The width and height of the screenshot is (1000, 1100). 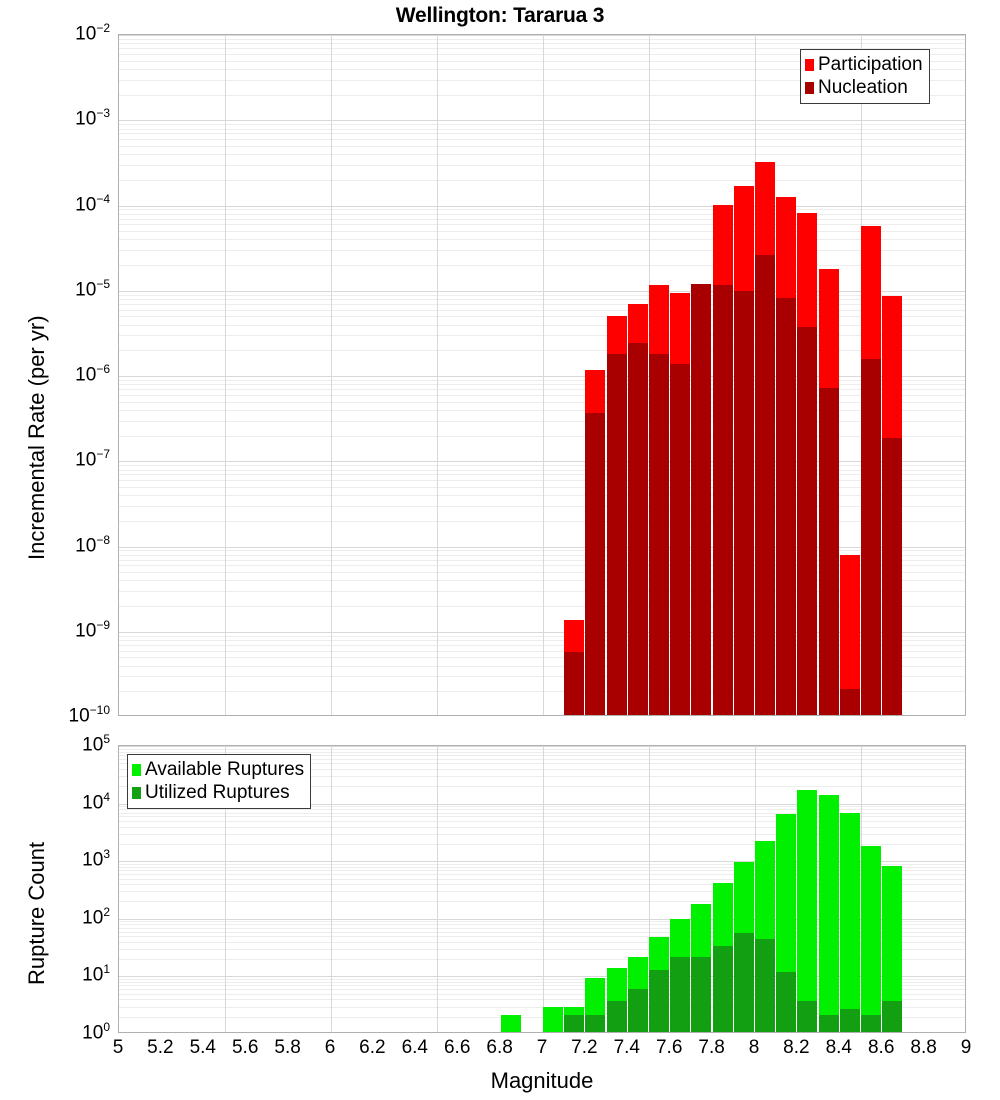 I want to click on legend-swatch-icon, so click(x=809, y=64).